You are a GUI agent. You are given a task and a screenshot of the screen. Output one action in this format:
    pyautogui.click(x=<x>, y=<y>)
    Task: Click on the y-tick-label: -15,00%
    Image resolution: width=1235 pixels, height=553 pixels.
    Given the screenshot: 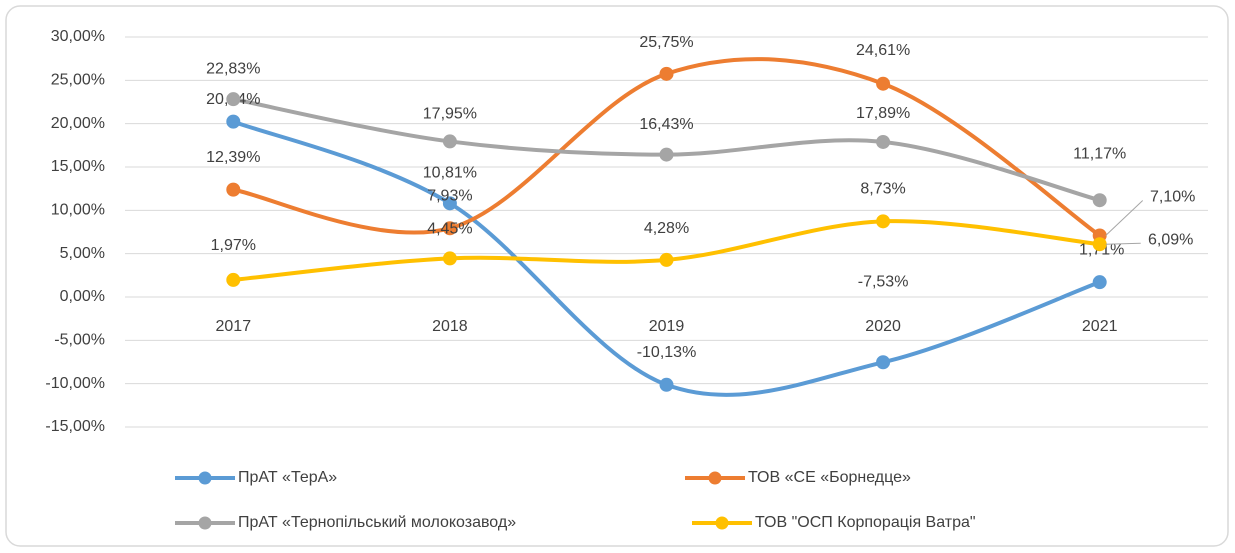 What is the action you would take?
    pyautogui.click(x=75, y=426)
    